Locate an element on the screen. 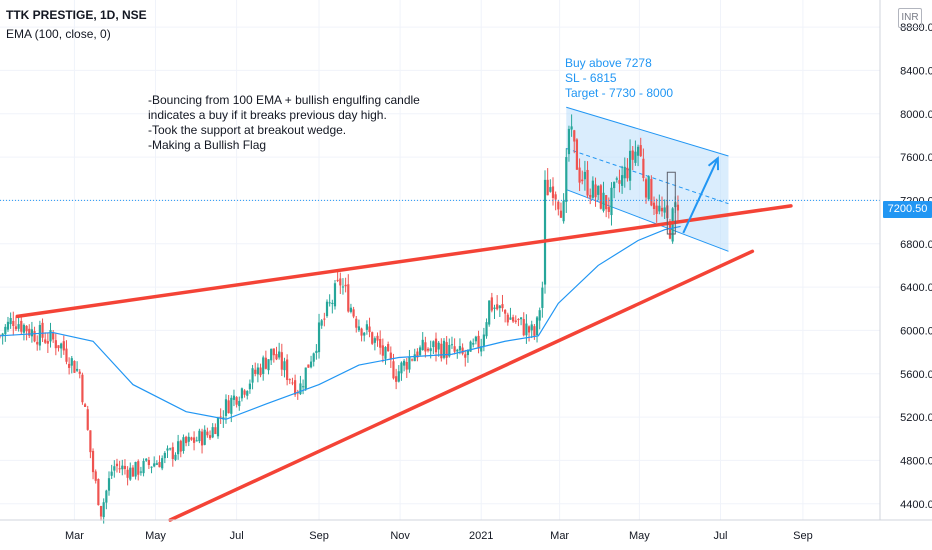  engulfing-highlight-box is located at coordinates (671, 203).